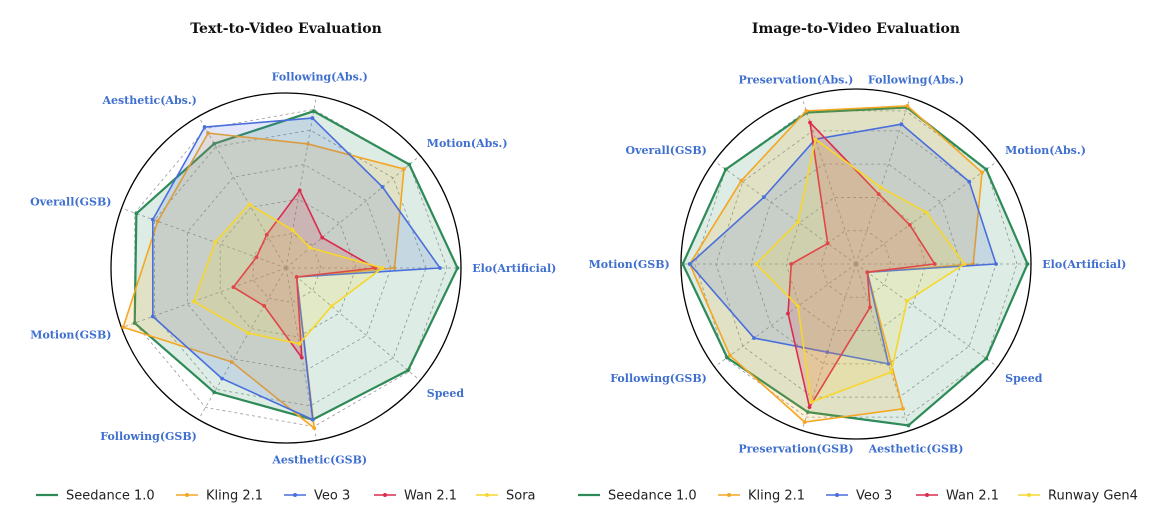 The height and width of the screenshot is (514, 1173). What do you see at coordinates (148, 100) in the screenshot?
I see `axis-label: Aesthetic(Abs.)` at bounding box center [148, 100].